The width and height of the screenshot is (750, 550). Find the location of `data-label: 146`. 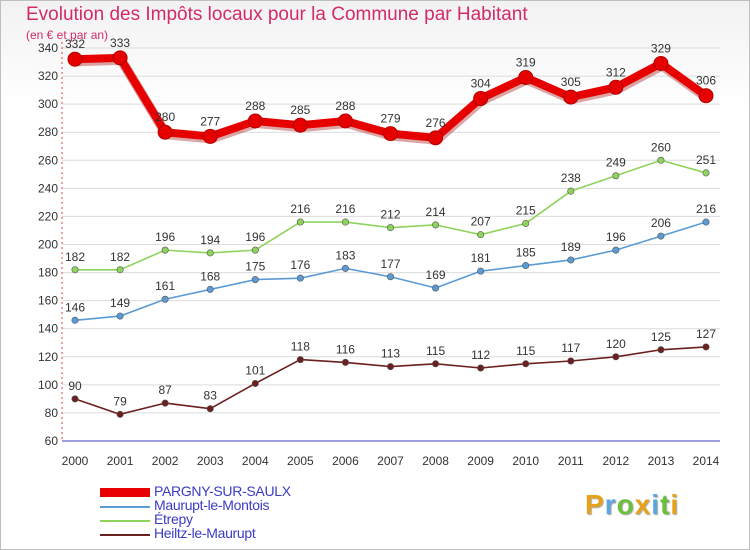

data-label: 146 is located at coordinates (75, 307).